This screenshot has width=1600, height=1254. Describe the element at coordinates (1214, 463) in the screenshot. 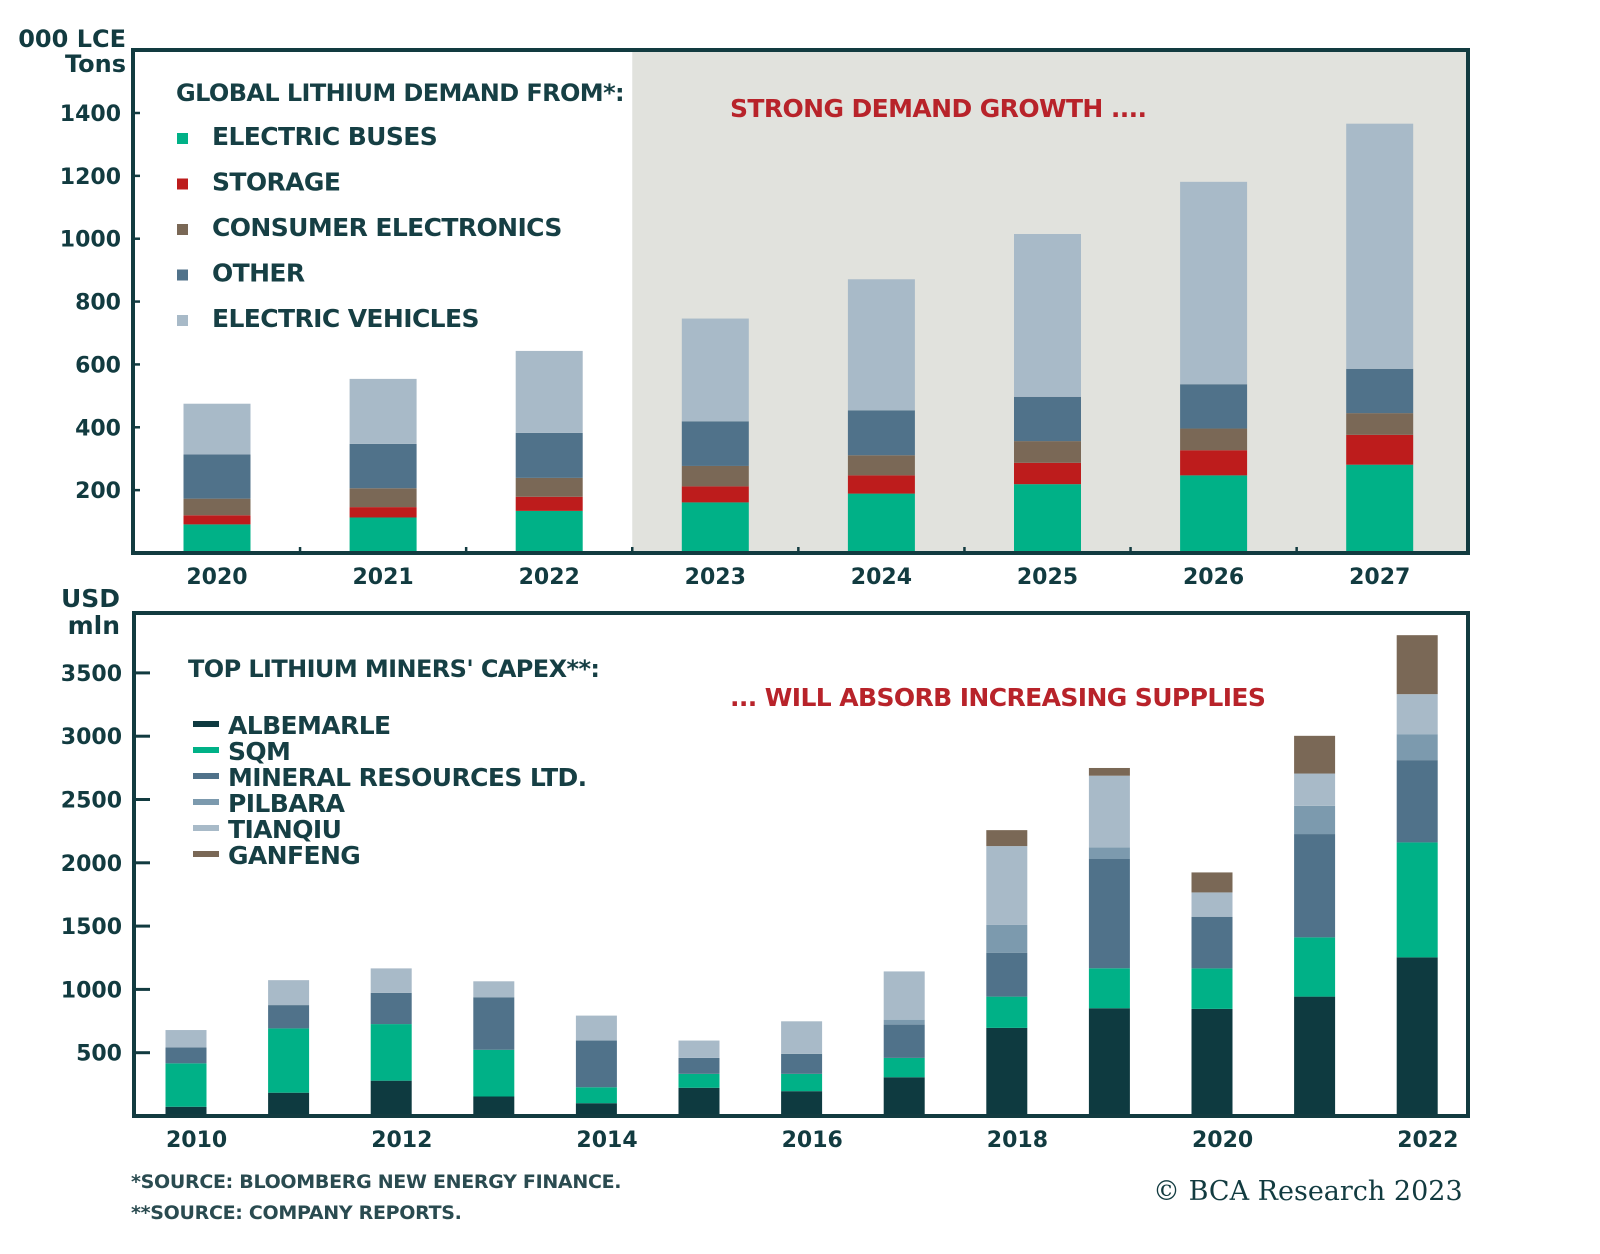

I see `bar-segment-storage-2026` at that location.